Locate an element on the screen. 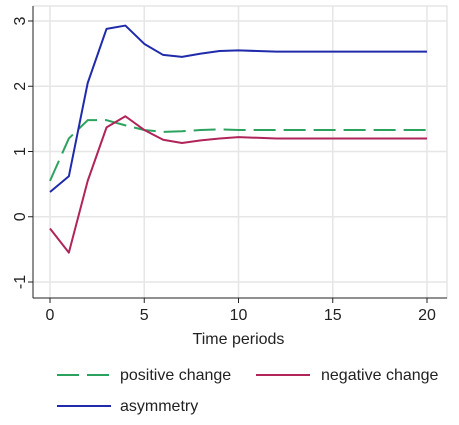 The image size is (459, 425). legend-label: asymmetry is located at coordinates (159, 406).